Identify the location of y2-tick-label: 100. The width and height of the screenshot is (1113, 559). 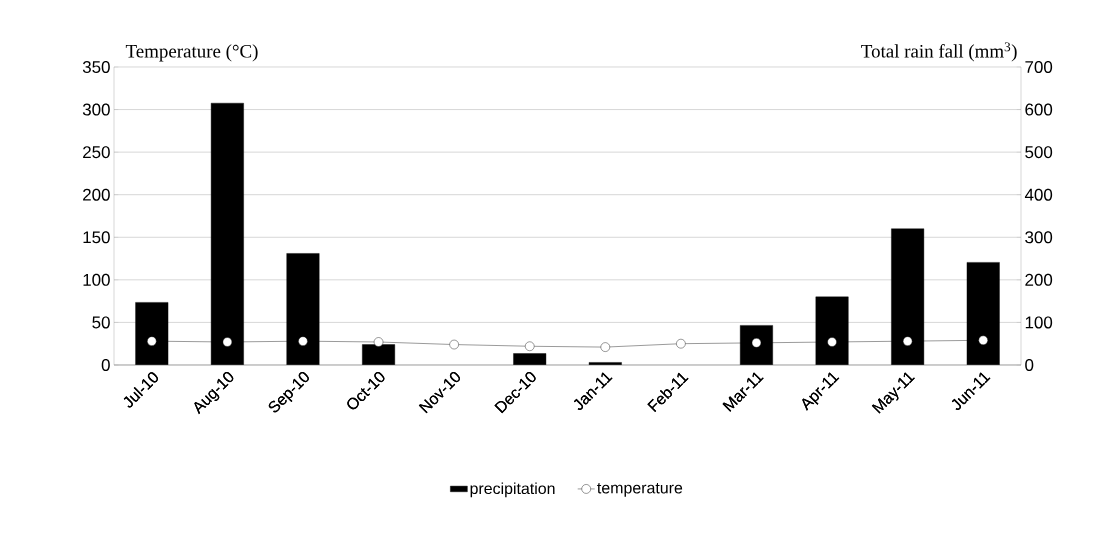
(1039, 322).